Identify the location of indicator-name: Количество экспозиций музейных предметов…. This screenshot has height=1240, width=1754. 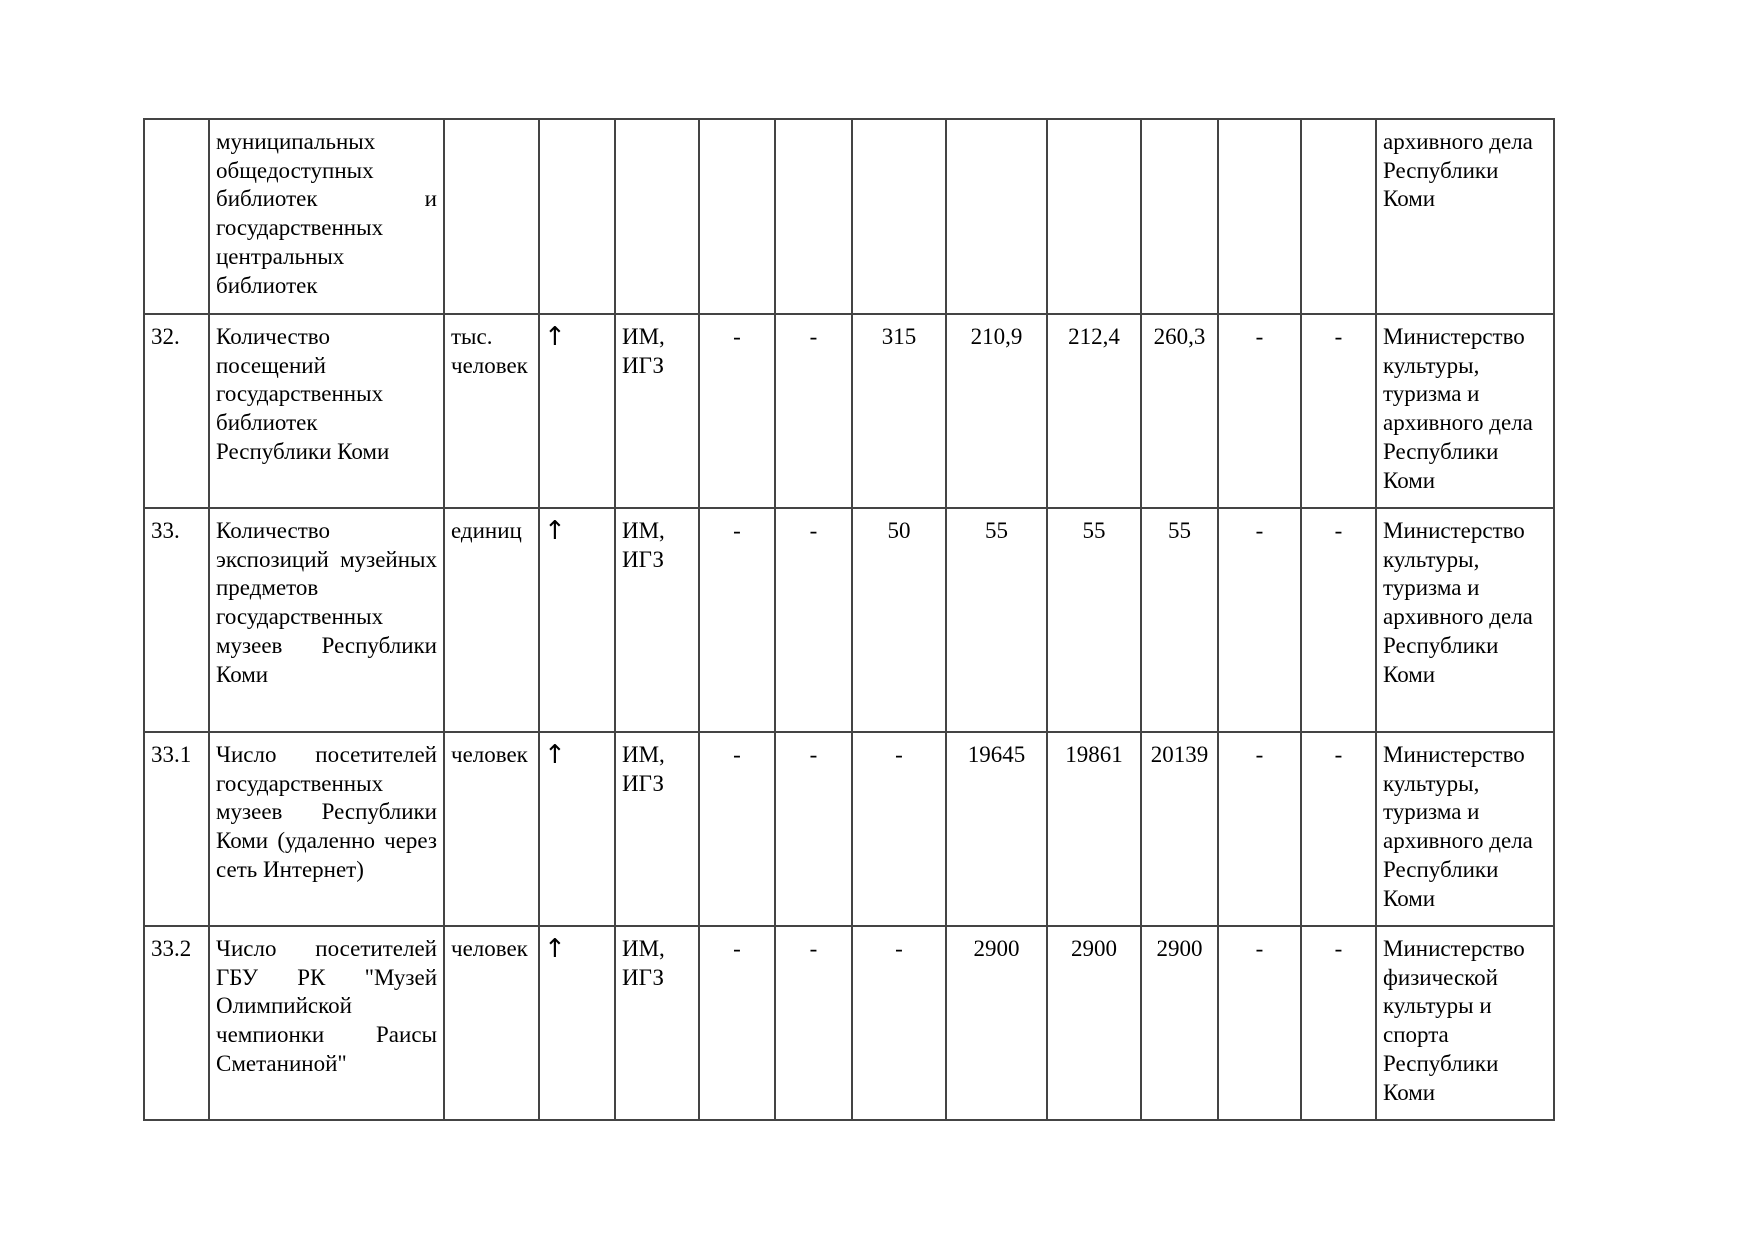
(326, 620).